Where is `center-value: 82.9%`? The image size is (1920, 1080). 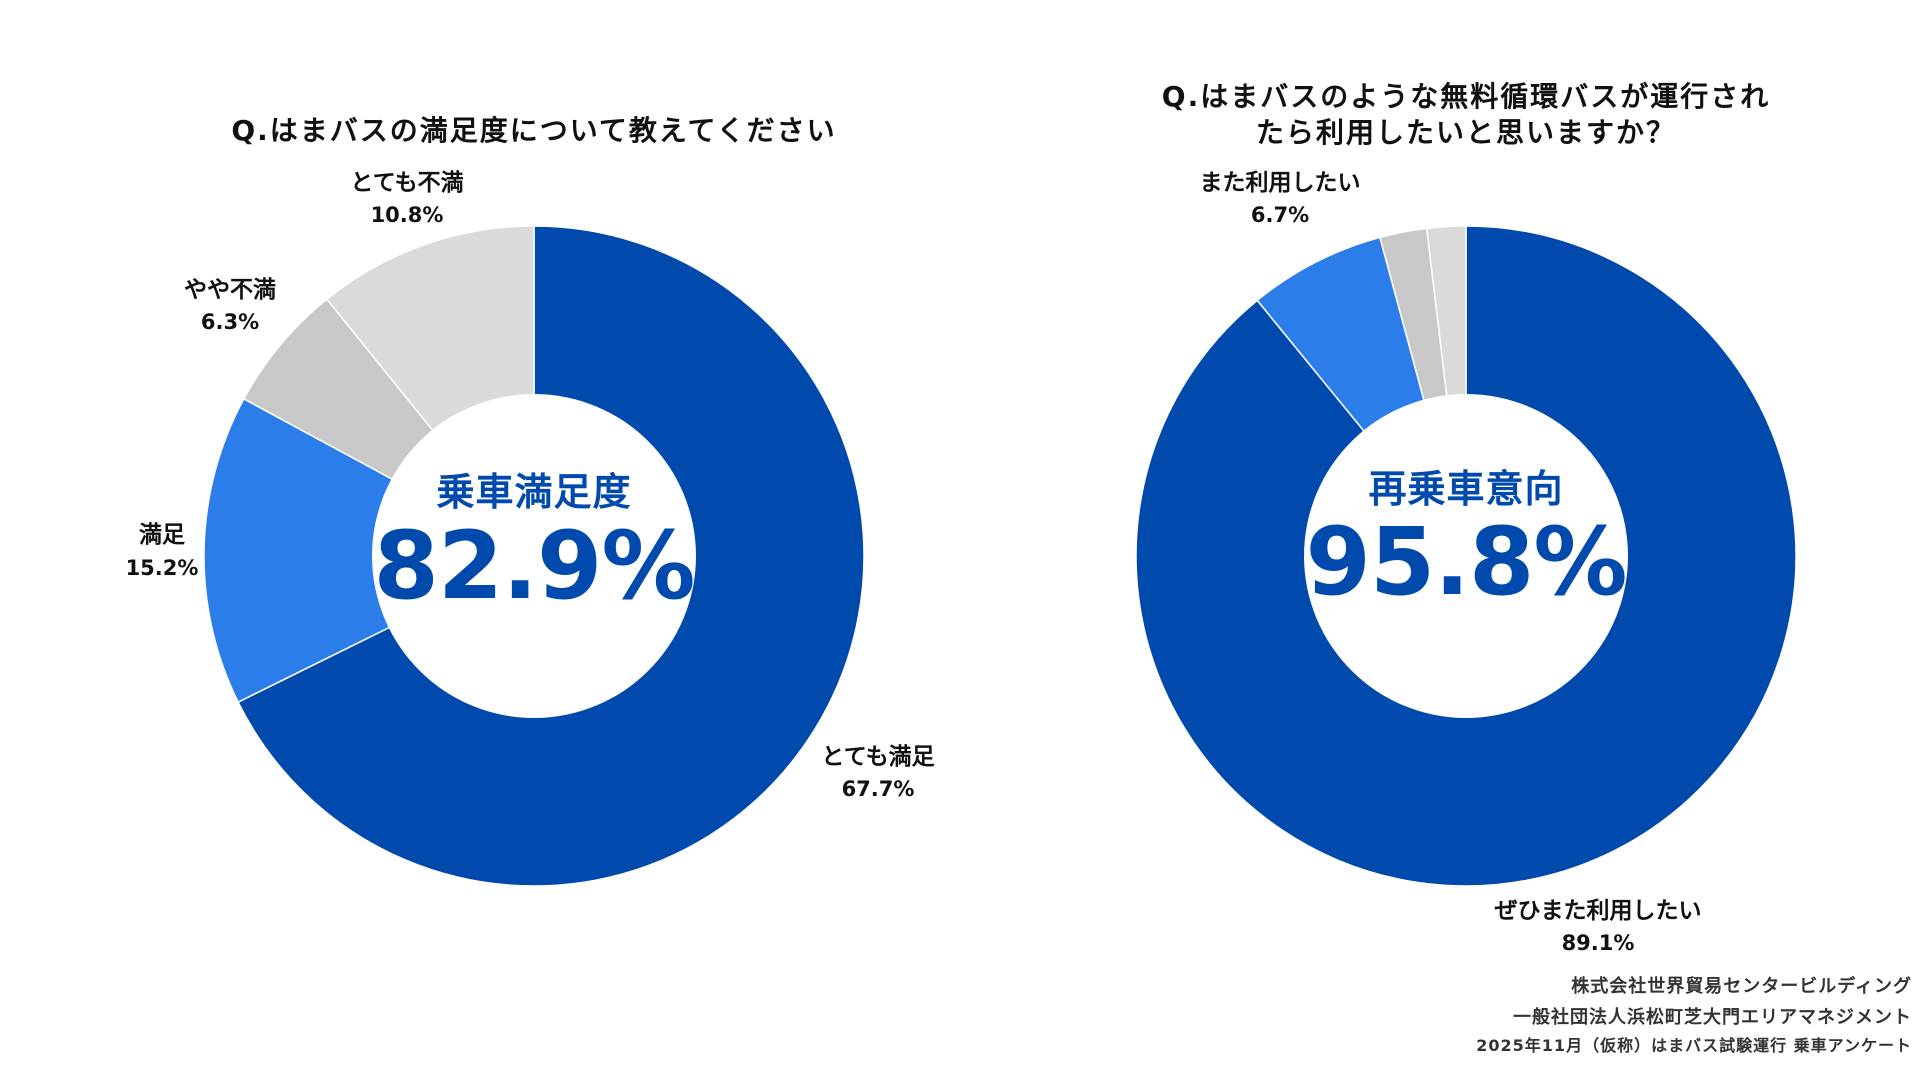 center-value: 82.9% is located at coordinates (533, 566).